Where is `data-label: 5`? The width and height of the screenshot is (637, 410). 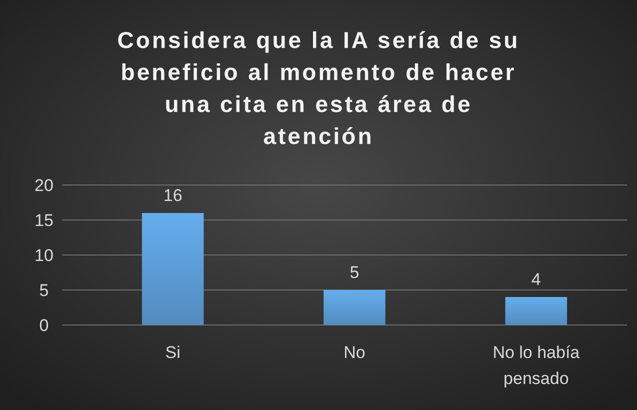
data-label: 5 is located at coordinates (355, 272).